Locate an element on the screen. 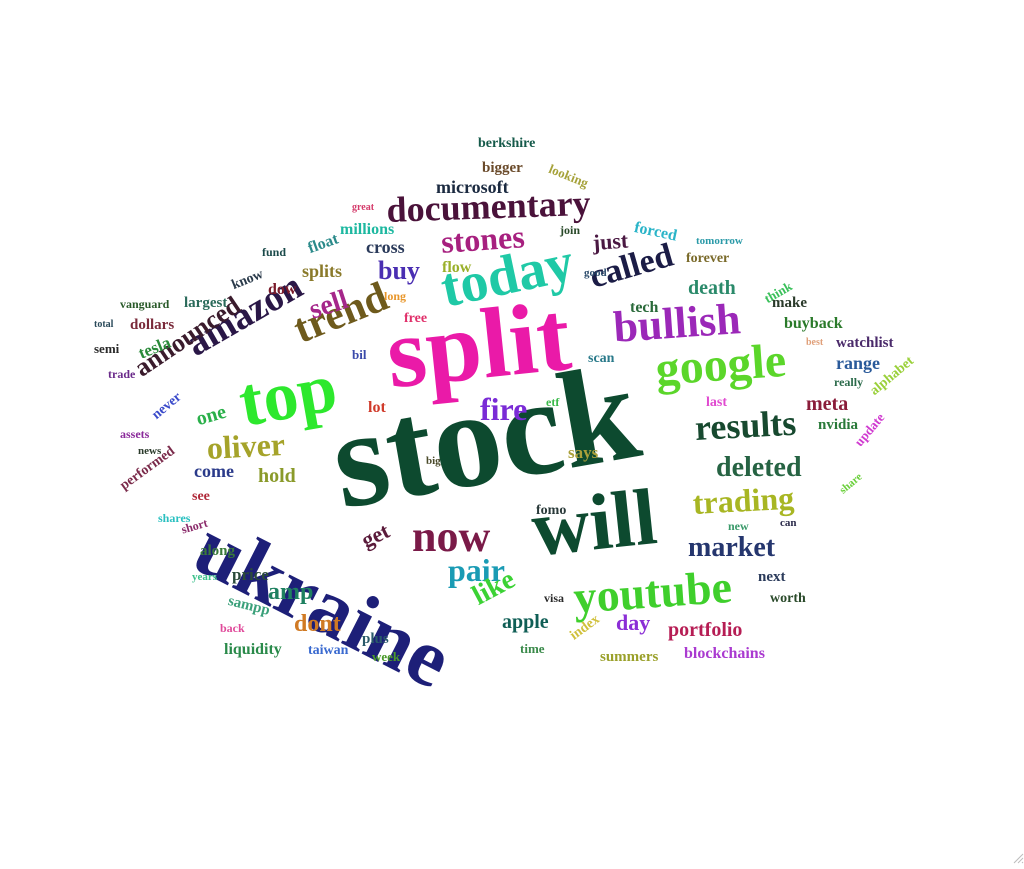  word-total: total is located at coordinates (104, 324).